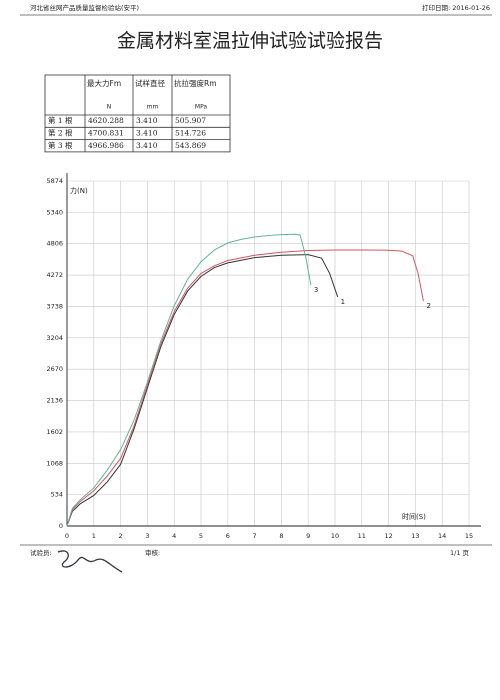 This screenshot has height=700, width=500. Describe the element at coordinates (54, 401) in the screenshot. I see `y-tick-label: 2136` at that location.